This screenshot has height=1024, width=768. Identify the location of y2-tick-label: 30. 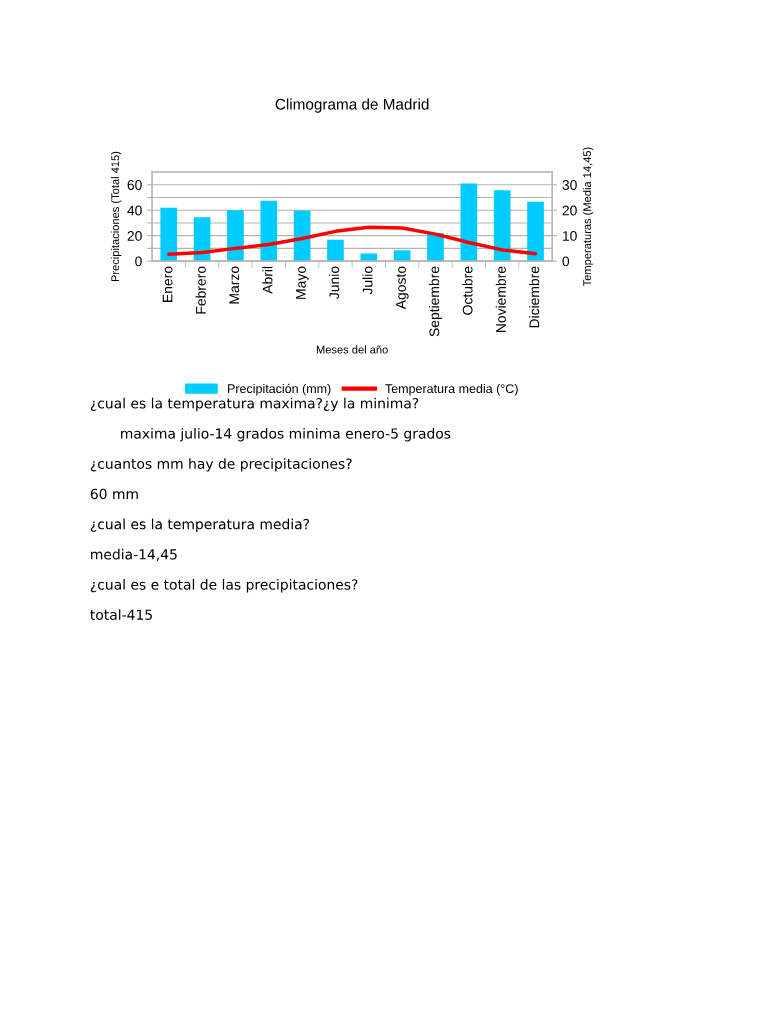
(569, 185).